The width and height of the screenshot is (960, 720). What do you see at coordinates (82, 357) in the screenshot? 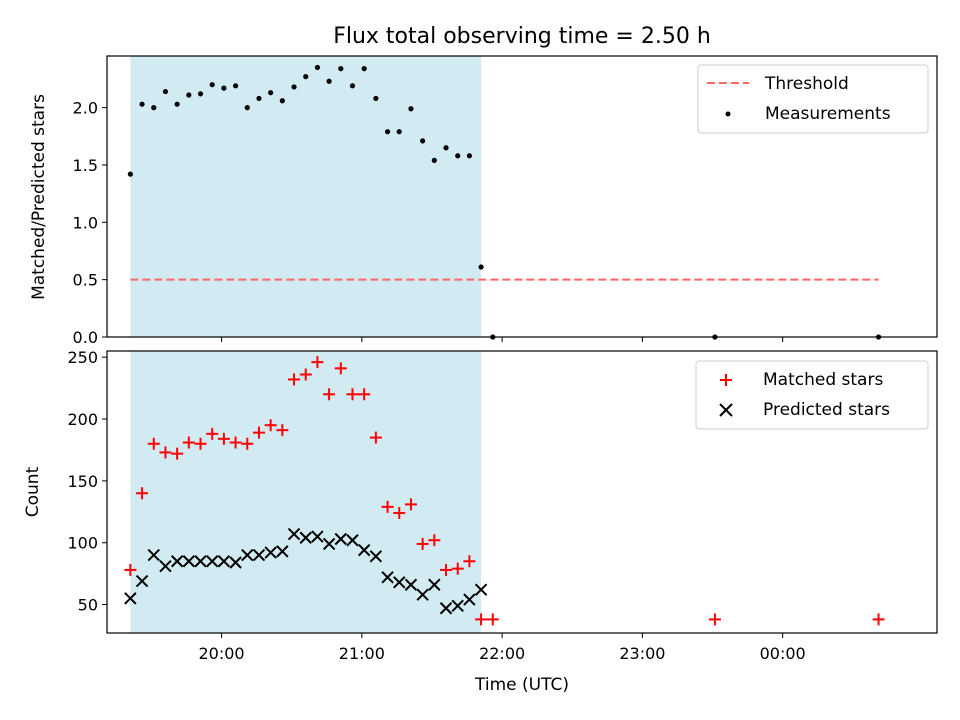
I see `bottom-y-tick-label: 250` at bounding box center [82, 357].